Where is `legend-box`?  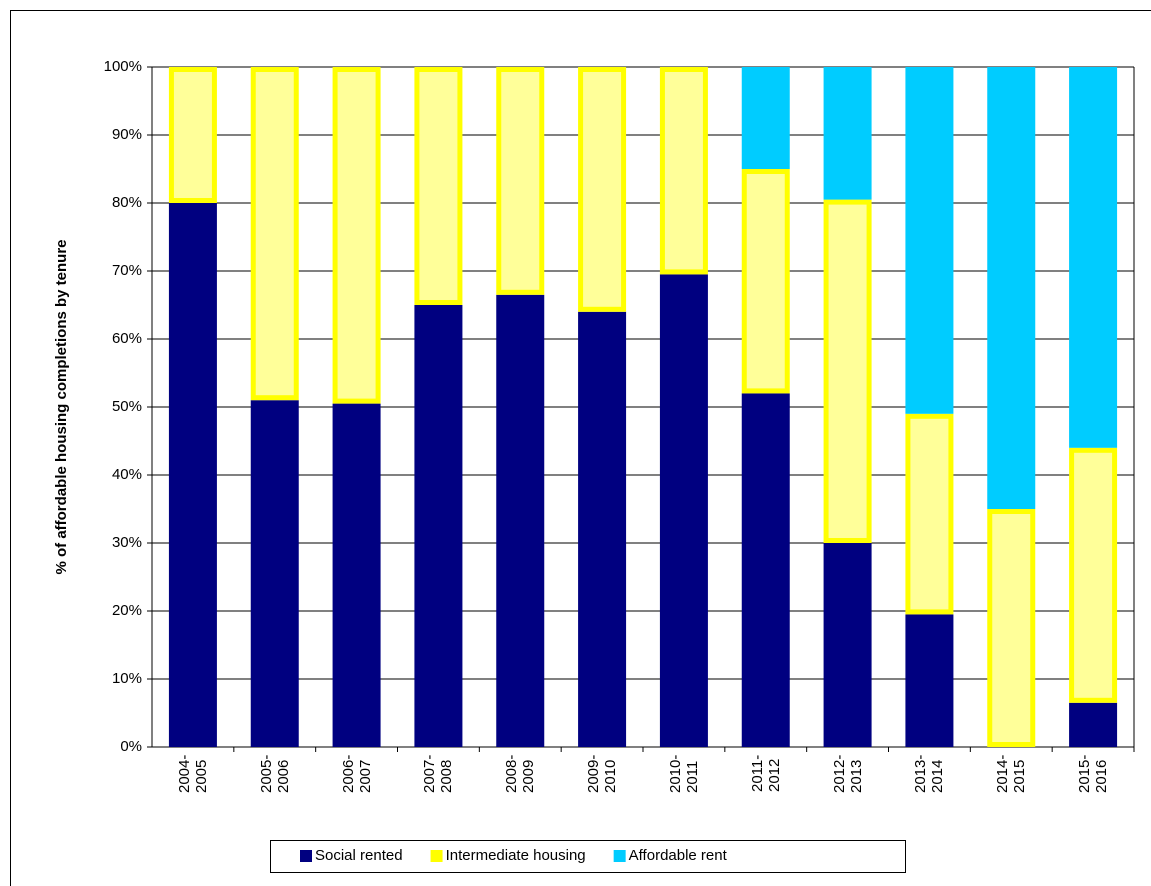
legend-box is located at coordinates (588, 856).